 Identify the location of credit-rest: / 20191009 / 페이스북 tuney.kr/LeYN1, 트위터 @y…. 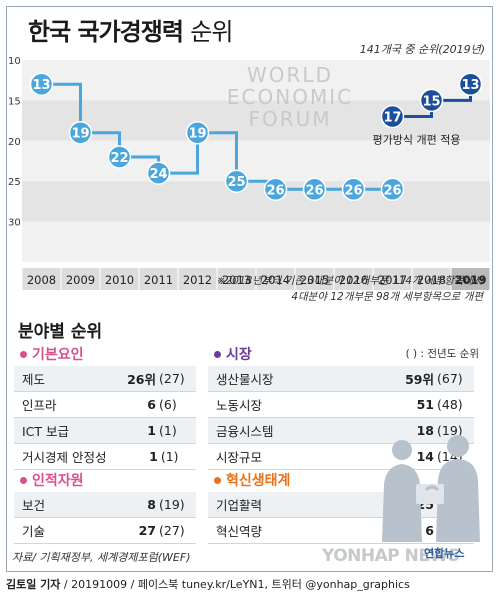
(235, 584).